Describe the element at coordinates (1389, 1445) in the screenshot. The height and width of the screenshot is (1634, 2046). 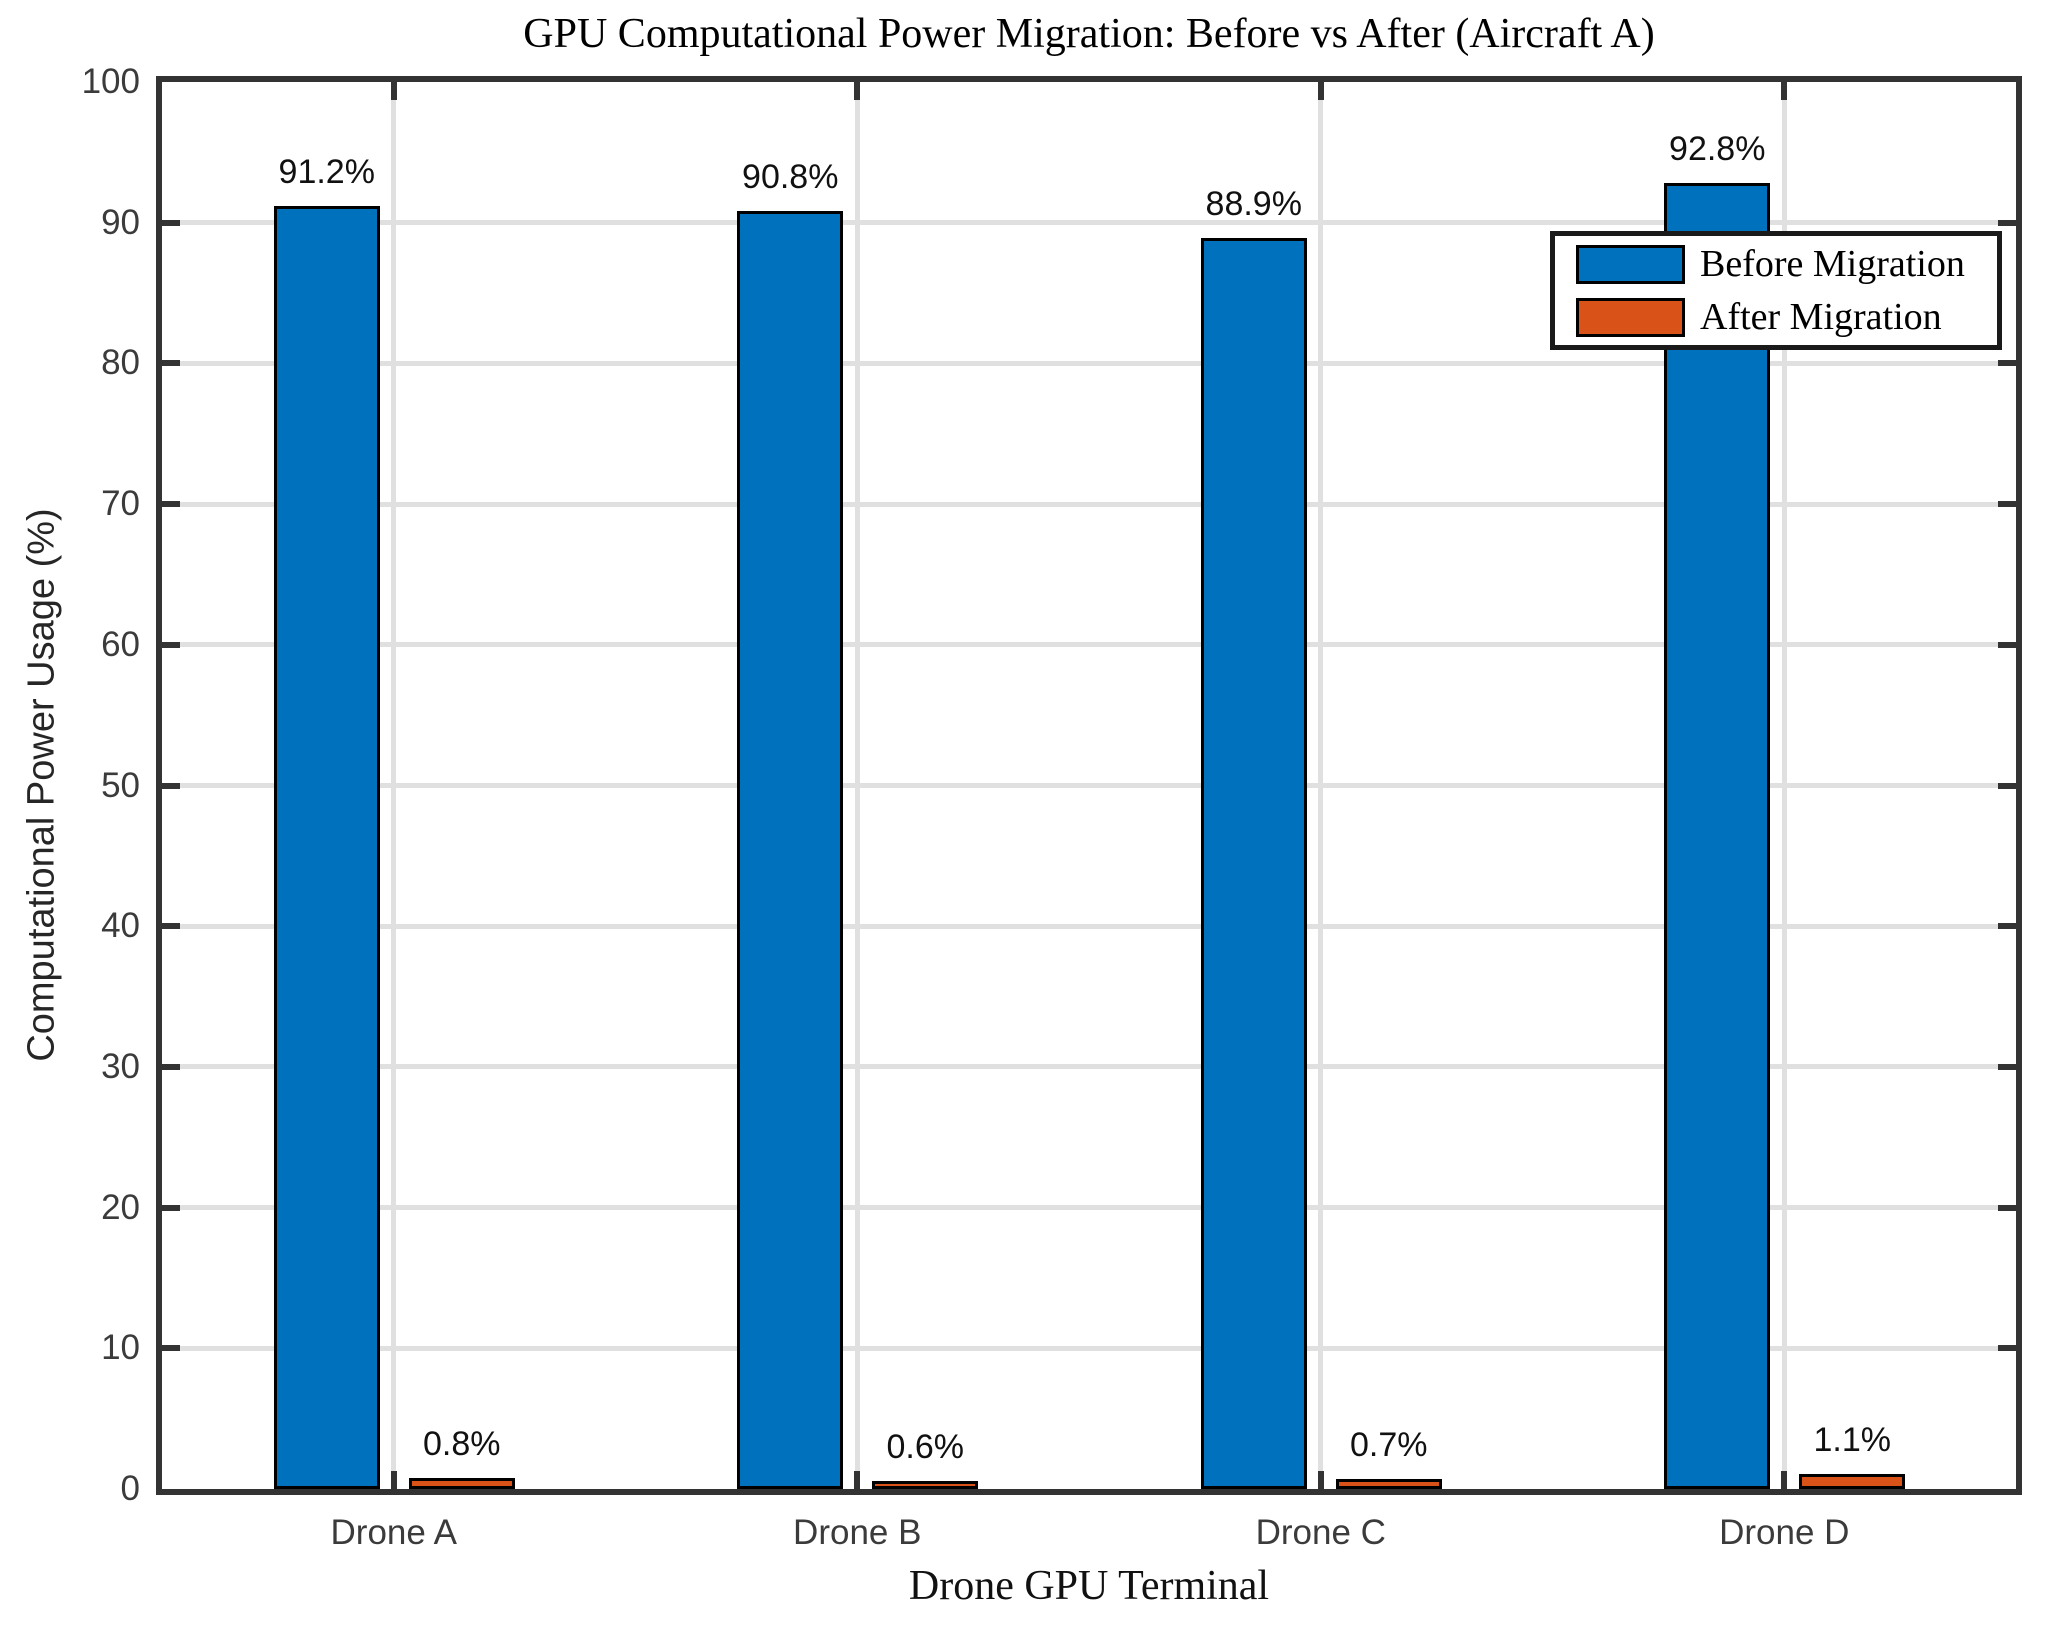
I see `bar-value-label: 0.7%` at that location.